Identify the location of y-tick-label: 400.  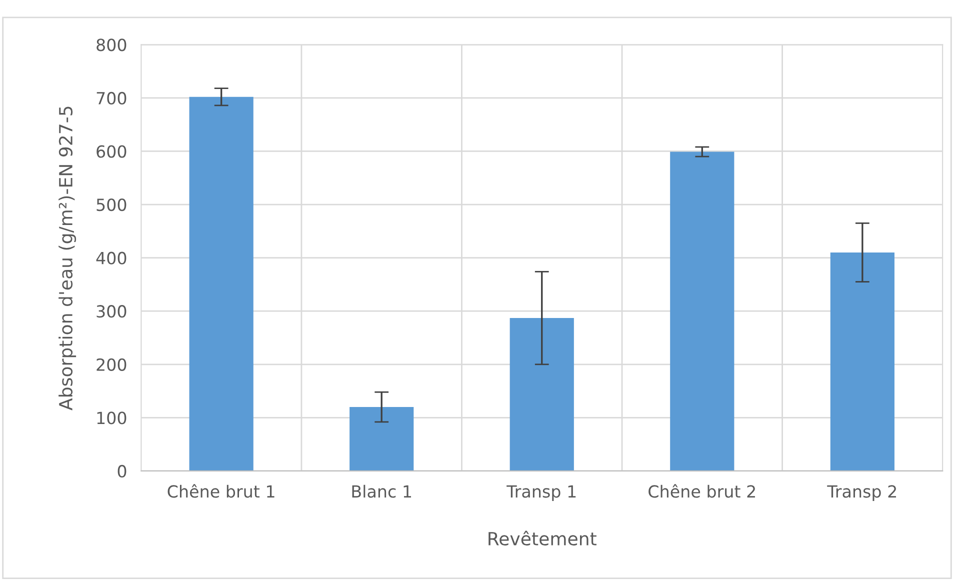
(111, 258).